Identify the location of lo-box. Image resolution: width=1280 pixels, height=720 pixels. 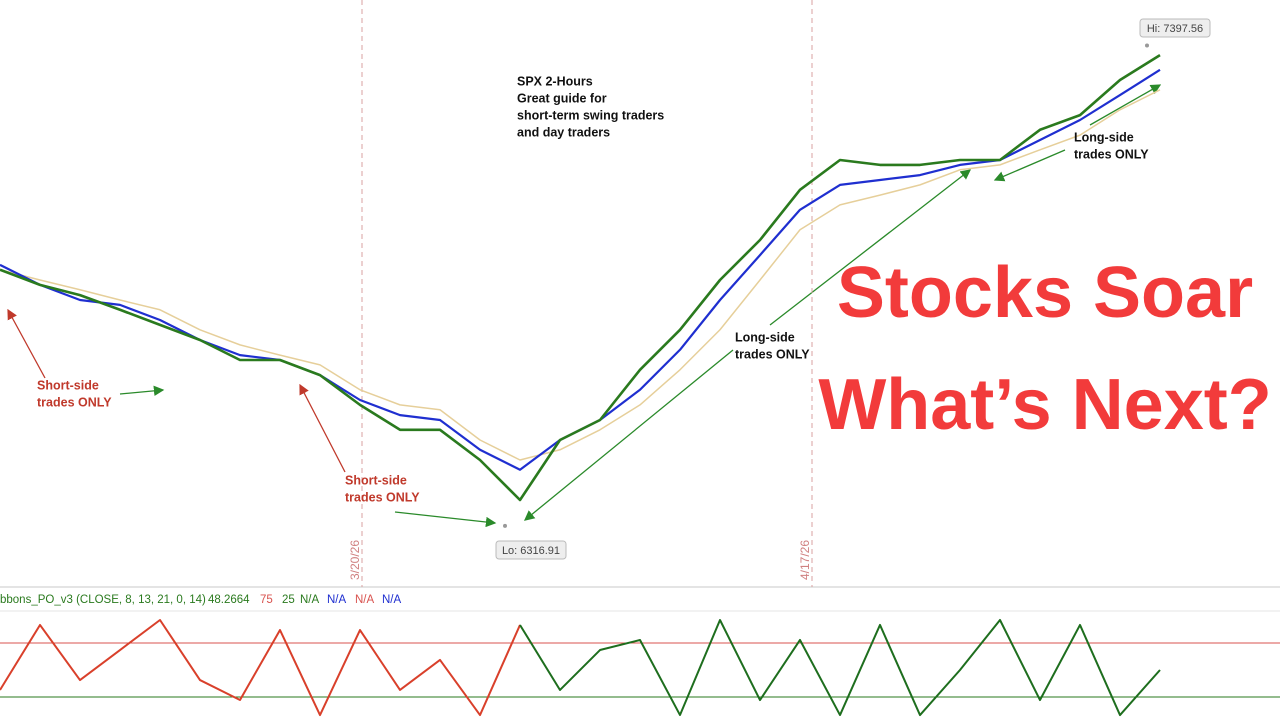
(531, 550).